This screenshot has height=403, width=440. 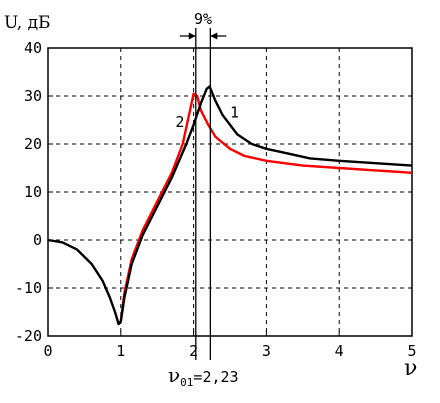 What do you see at coordinates (179, 122) in the screenshot?
I see `series-label-2: 2` at bounding box center [179, 122].